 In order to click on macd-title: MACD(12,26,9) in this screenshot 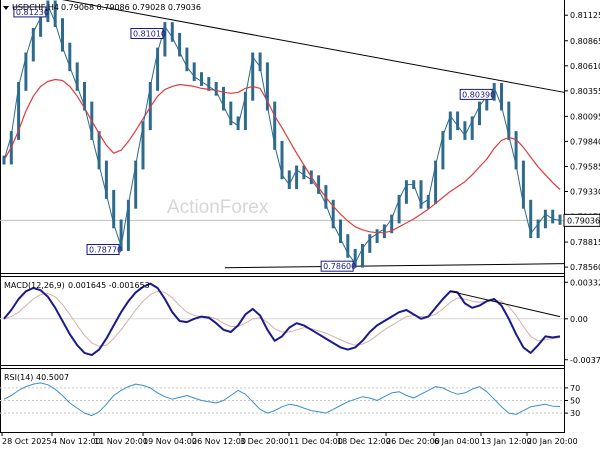, I will do `click(34, 285)`.